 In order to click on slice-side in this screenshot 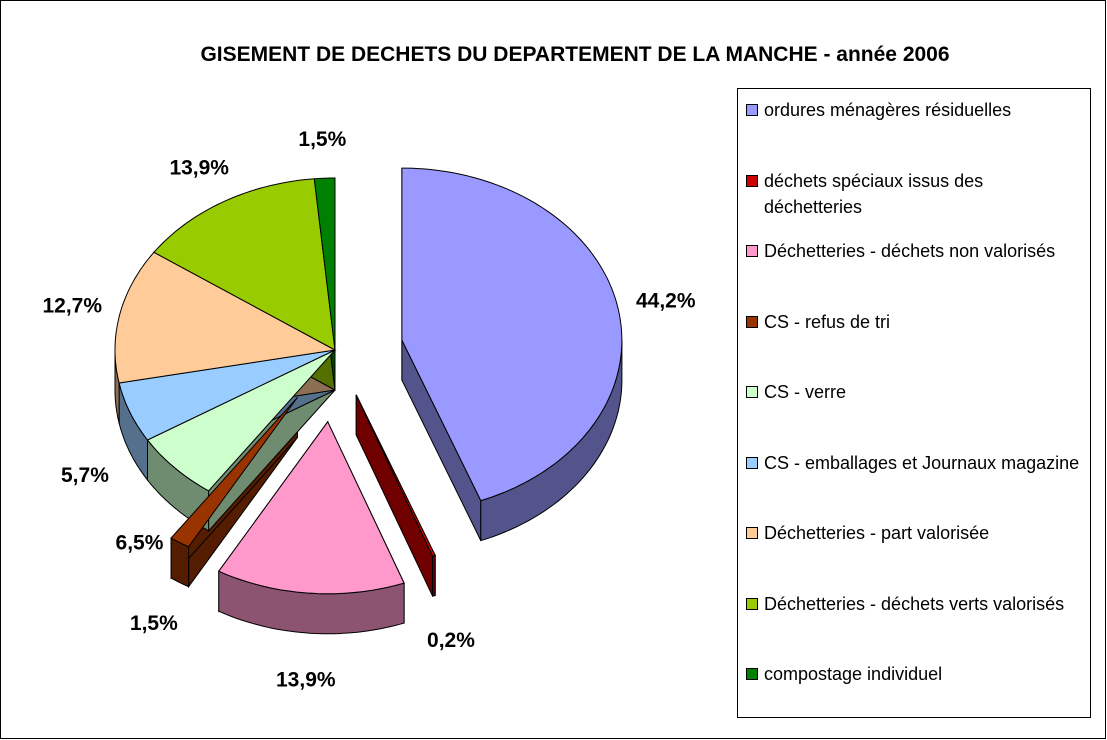, I will do `click(434, 575)`.